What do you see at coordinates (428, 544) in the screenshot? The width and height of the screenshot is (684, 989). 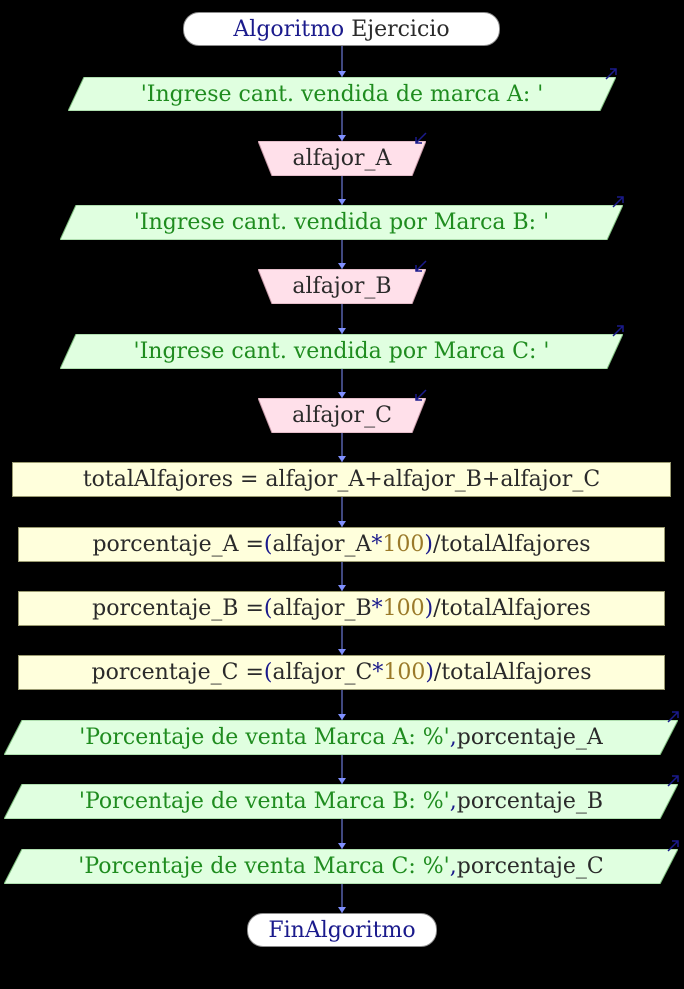 I see `pct-a-close-paren: )` at bounding box center [428, 544].